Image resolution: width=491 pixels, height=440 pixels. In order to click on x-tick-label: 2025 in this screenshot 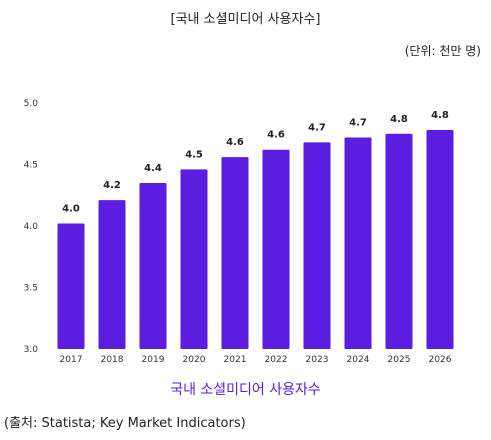, I will do `click(399, 360)`.